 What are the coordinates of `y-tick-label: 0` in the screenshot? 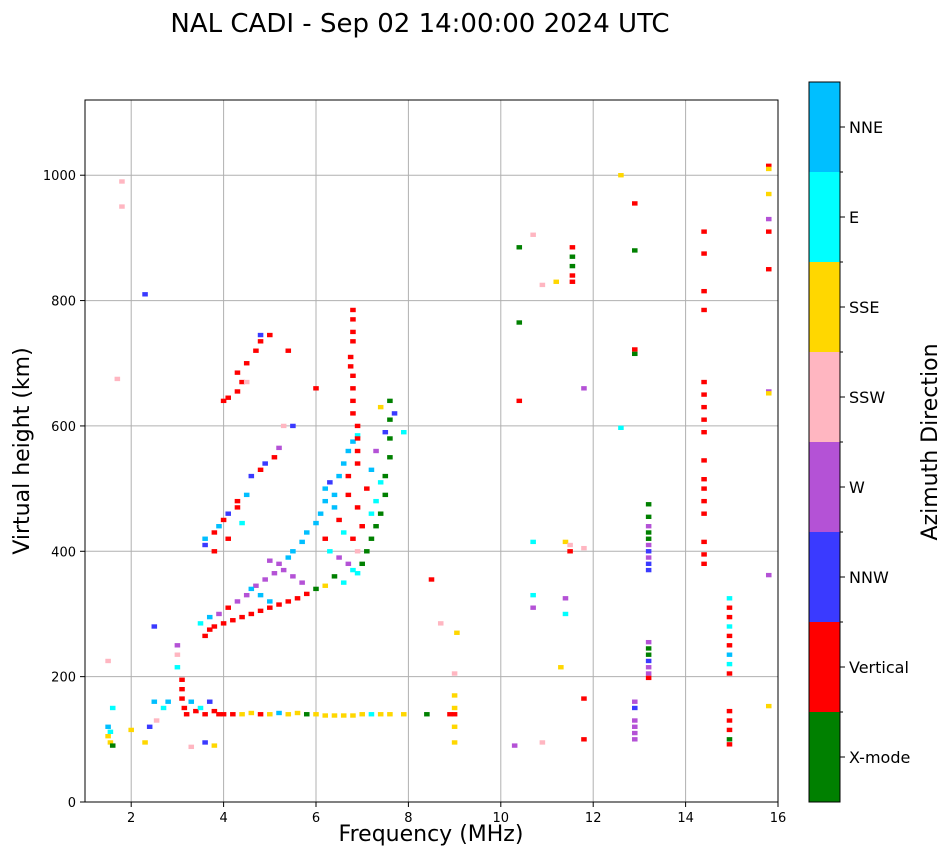 It's located at (72, 803).